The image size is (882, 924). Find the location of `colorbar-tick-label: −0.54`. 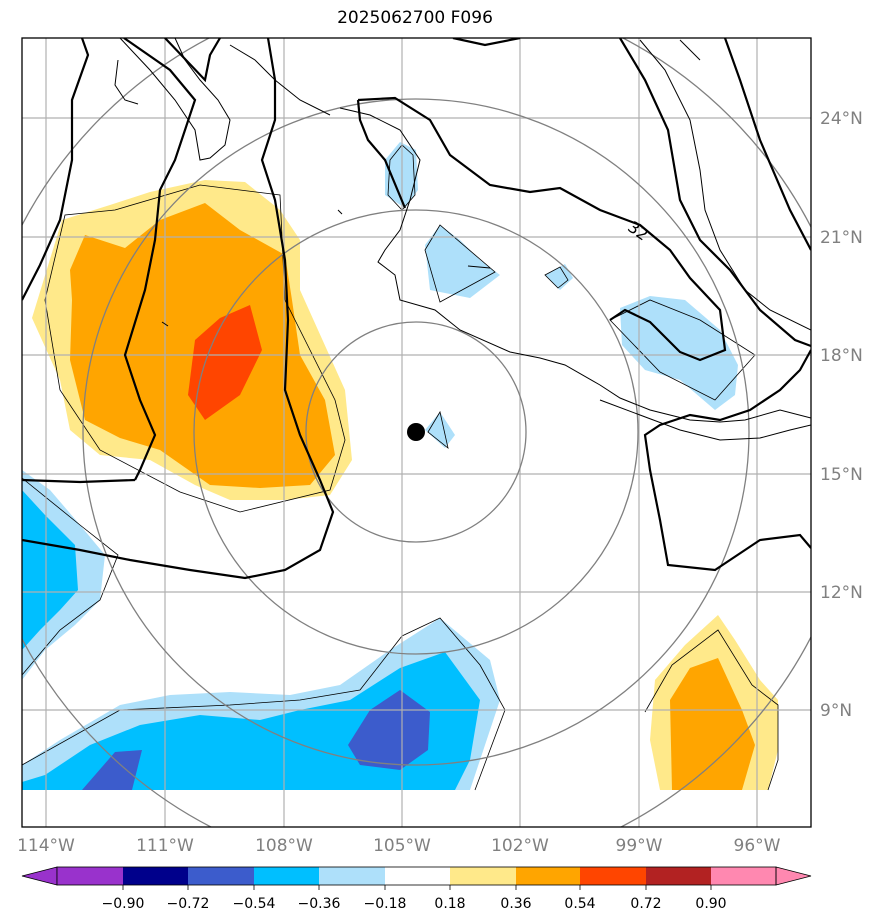

colorbar-tick-label: −0.54 is located at coordinates (254, 904).